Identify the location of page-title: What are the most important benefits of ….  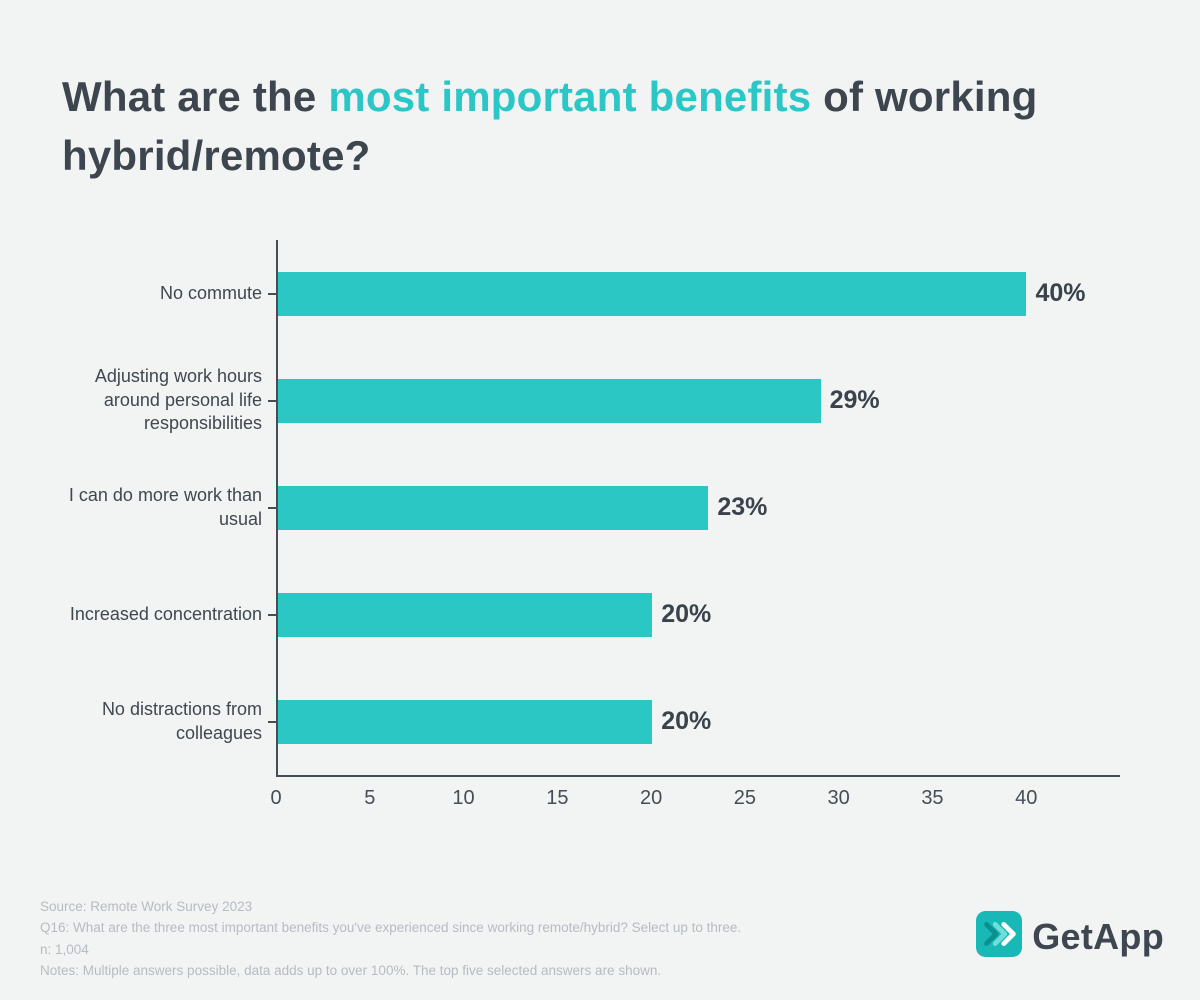
(572, 127).